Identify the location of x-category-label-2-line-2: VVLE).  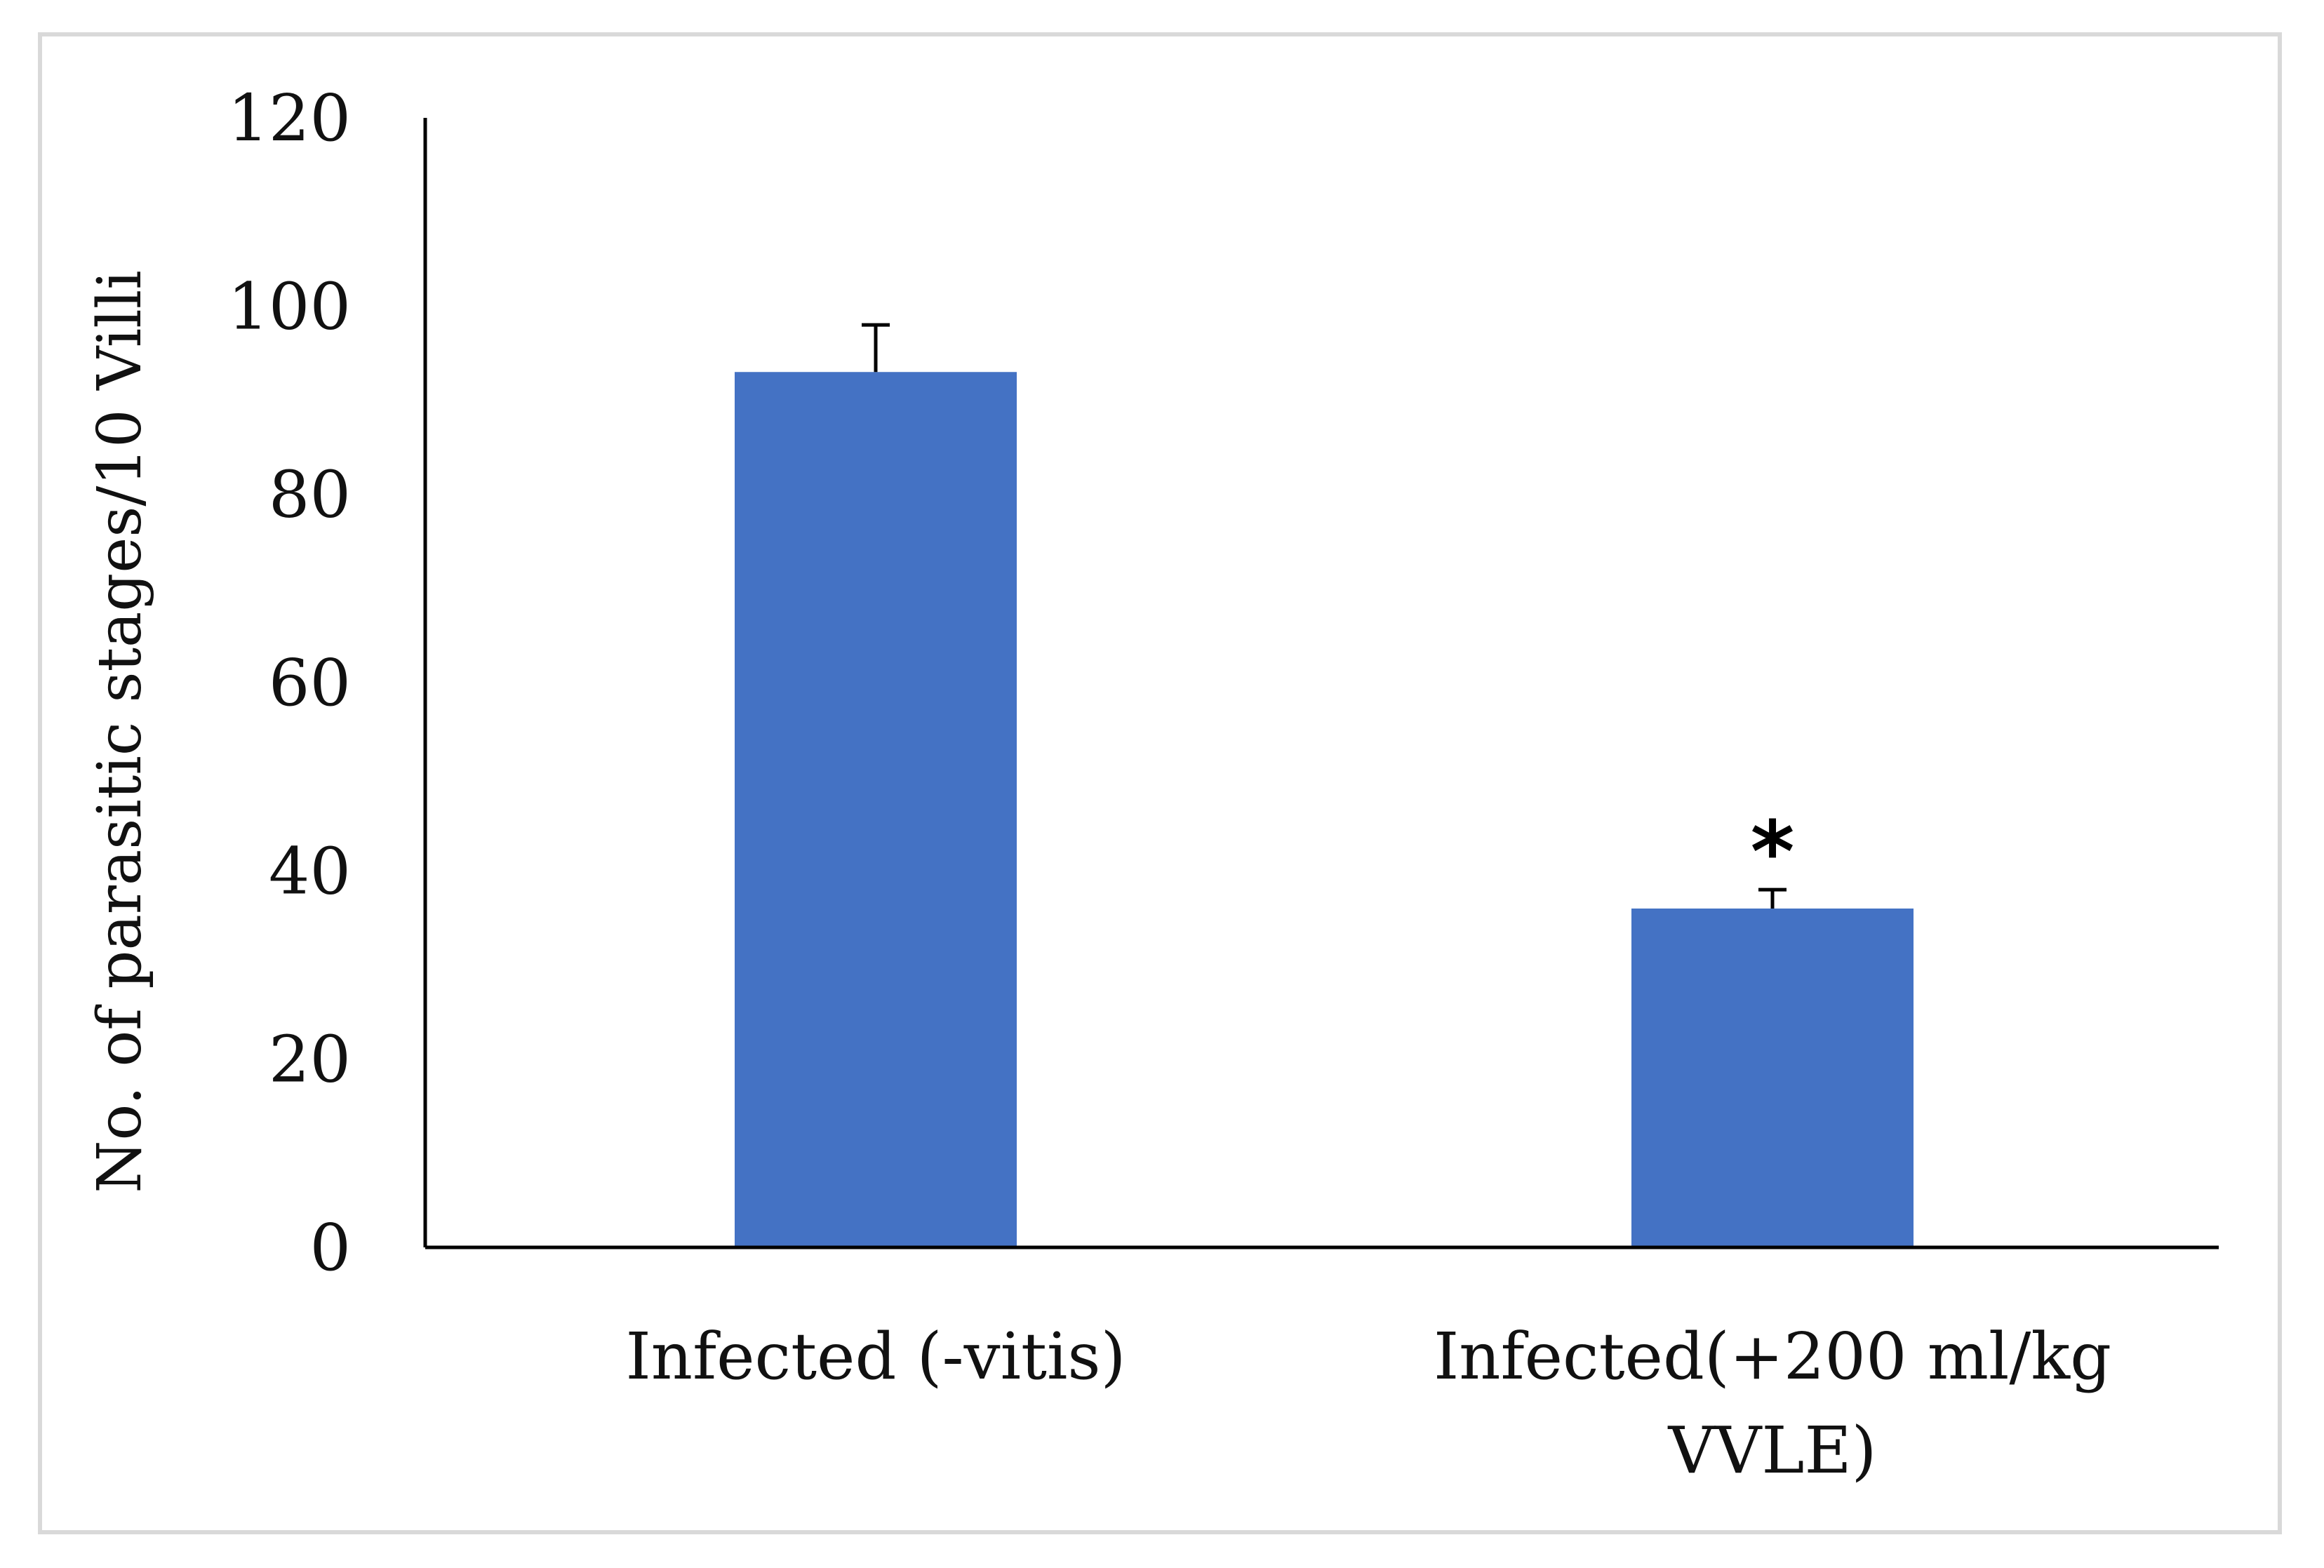
(1772, 1450).